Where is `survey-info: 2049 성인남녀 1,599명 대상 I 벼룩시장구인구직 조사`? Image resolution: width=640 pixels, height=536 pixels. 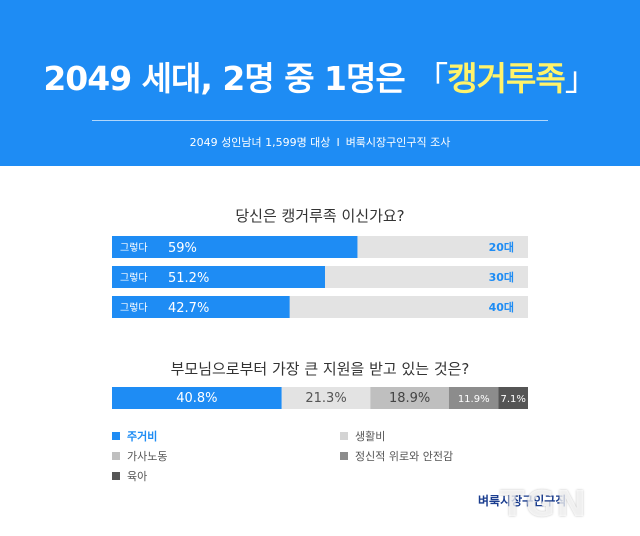 survey-info: 2049 성인남녀 1,599명 대상 I 벼룩시장구인구직 조사 is located at coordinates (320, 142).